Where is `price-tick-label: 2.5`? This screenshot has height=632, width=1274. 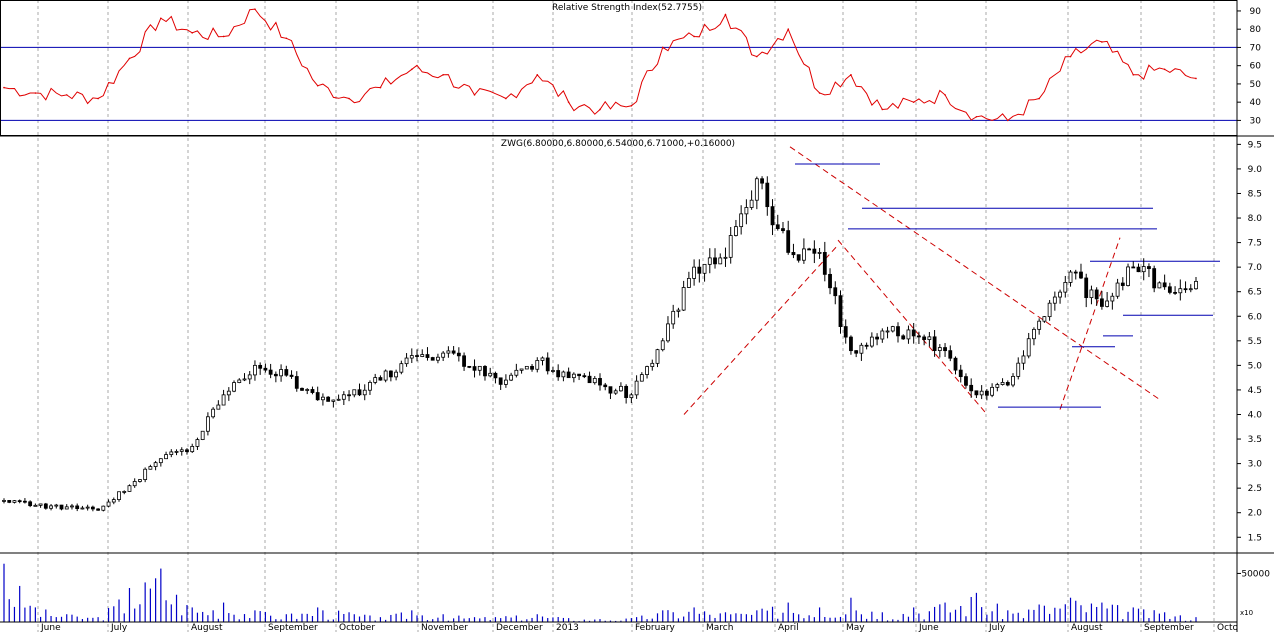 price-tick-label: 2.5 is located at coordinates (1255, 489).